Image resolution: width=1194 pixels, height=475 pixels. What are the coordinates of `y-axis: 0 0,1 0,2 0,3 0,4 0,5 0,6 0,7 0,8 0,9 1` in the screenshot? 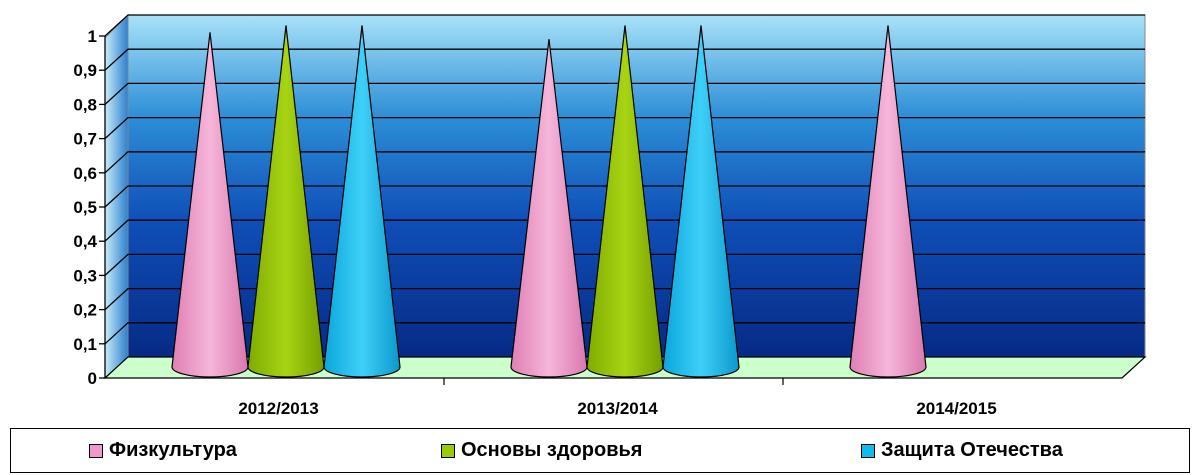 It's located at (89, 207).